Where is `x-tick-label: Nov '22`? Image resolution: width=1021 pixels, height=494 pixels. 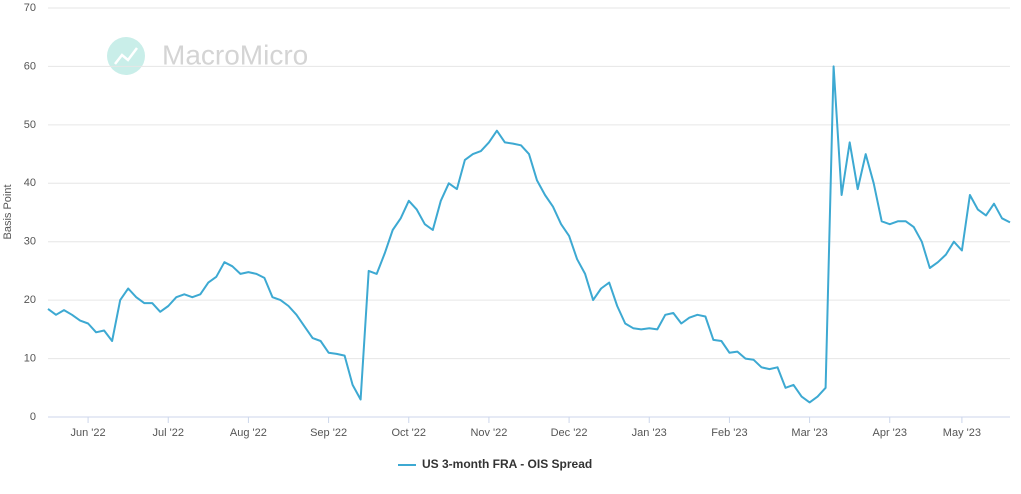 x-tick-label: Nov '22 is located at coordinates (488, 433).